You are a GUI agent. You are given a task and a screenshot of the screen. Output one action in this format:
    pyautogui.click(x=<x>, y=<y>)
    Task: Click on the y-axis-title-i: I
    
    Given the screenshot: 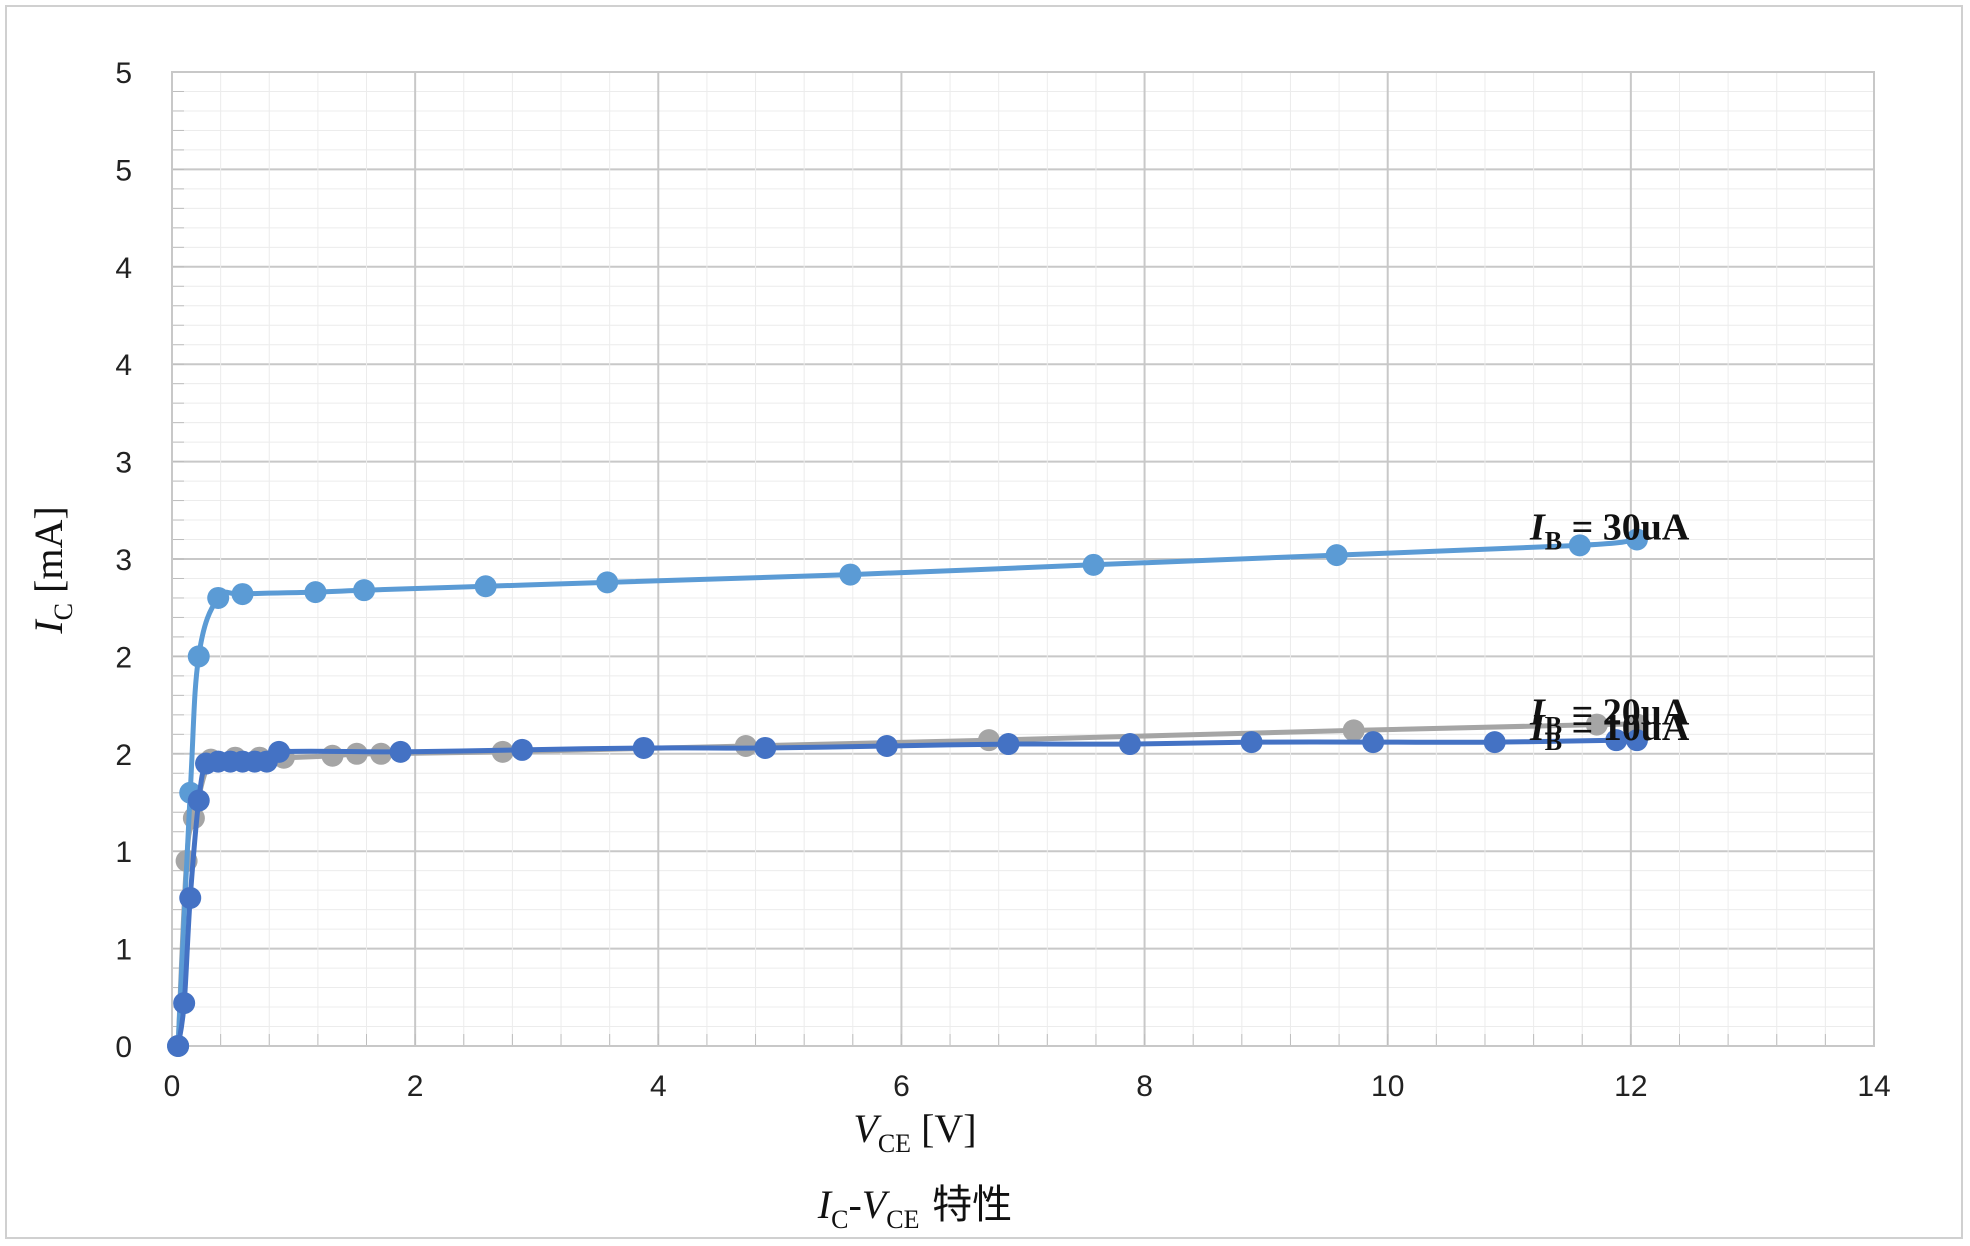 What is the action you would take?
    pyautogui.click(x=48, y=627)
    